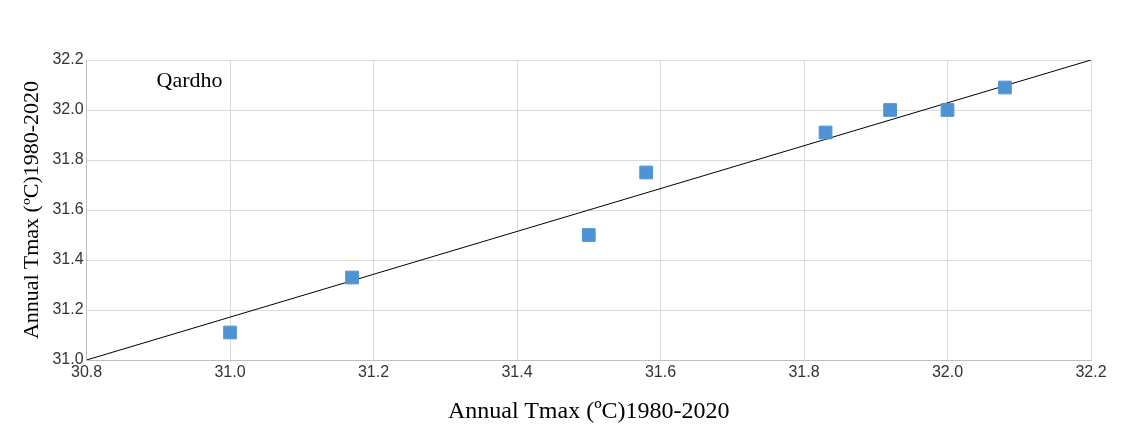  What do you see at coordinates (68, 209) in the screenshot?
I see `y-tick-label: 31.6` at bounding box center [68, 209].